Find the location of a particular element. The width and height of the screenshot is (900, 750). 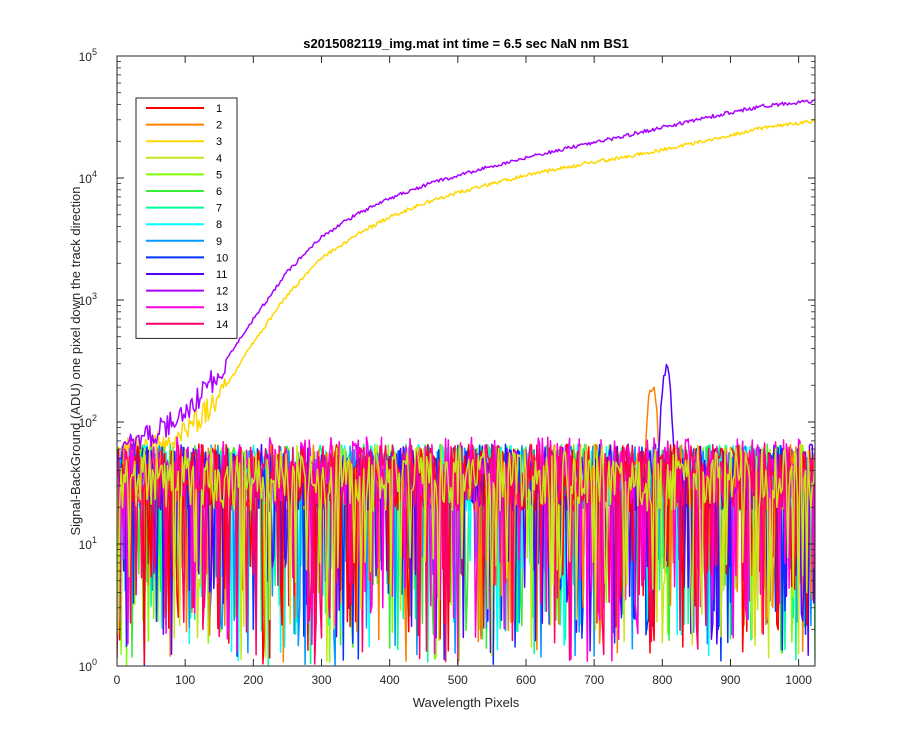

x-tick-label: 300 is located at coordinates (321, 680).